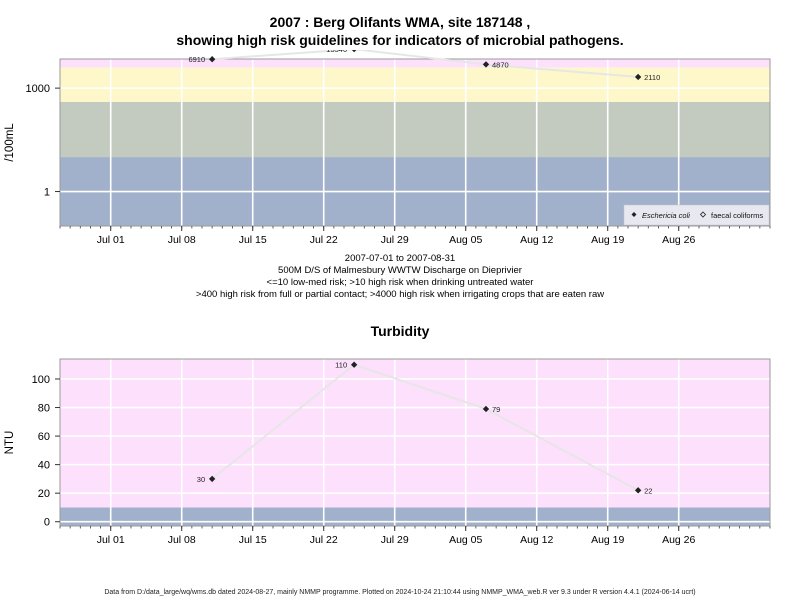  What do you see at coordinates (47, 523) in the screenshot?
I see `y-tick-label: 0` at bounding box center [47, 523].